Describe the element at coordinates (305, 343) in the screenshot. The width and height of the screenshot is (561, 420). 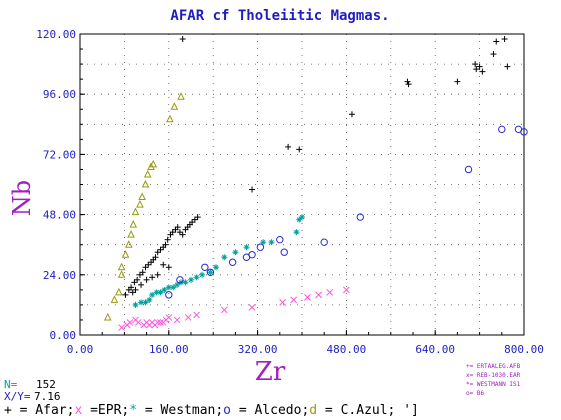
I see `x-axis-ticks: 0.00 160.00 320.00 480.00 640.00 800.00` at that location.